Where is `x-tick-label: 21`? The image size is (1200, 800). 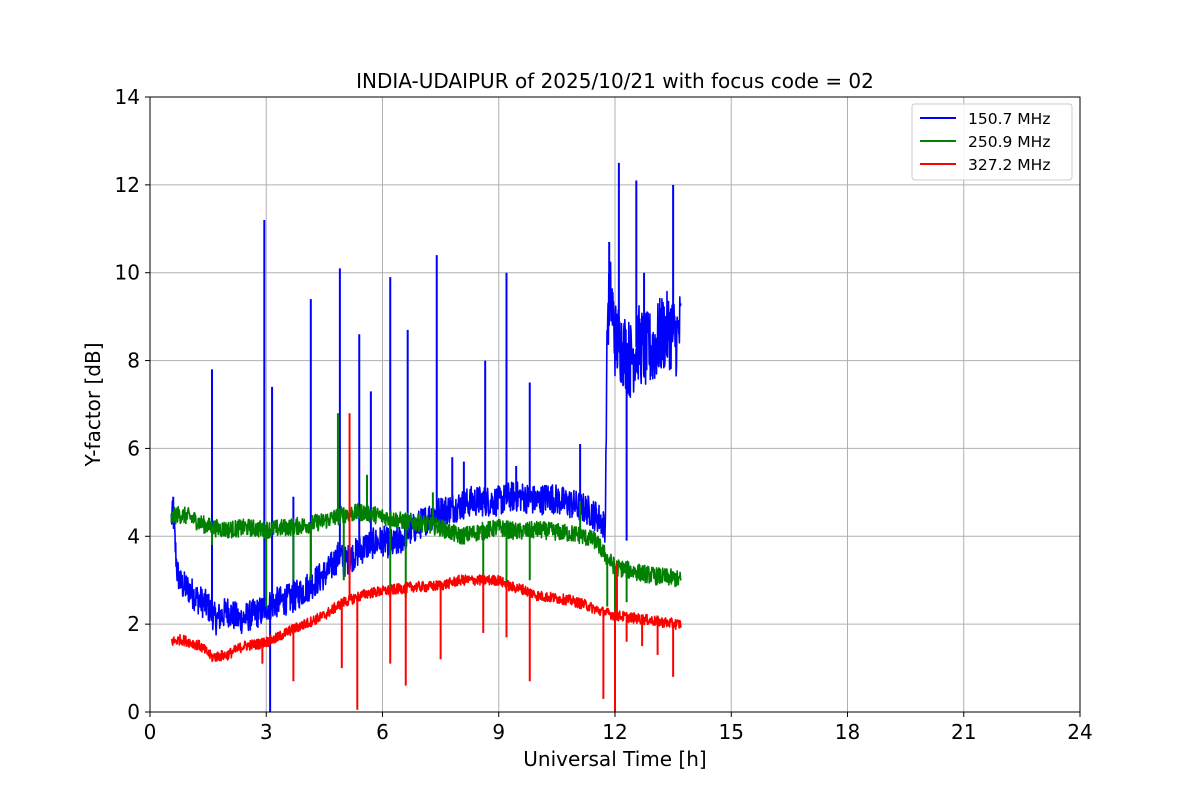
x-tick-label: 21 is located at coordinates (963, 732).